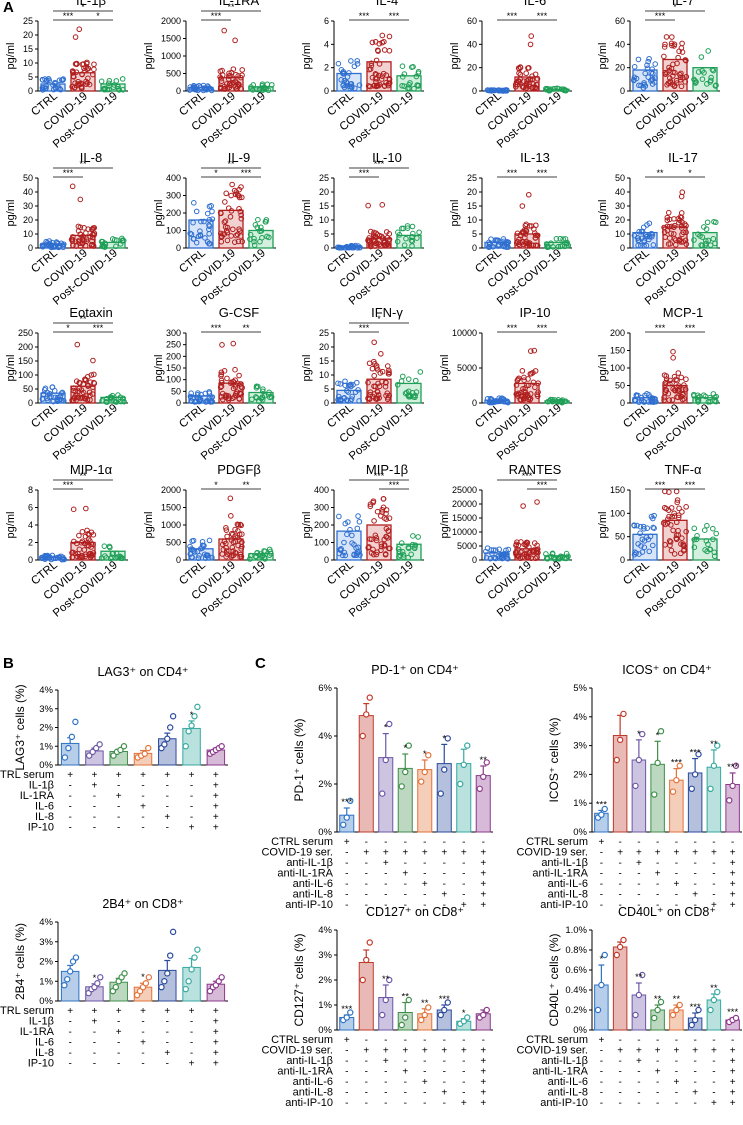  Describe the element at coordinates (683, 312) in the screenshot. I see `chart-title: MCP-1` at that location.